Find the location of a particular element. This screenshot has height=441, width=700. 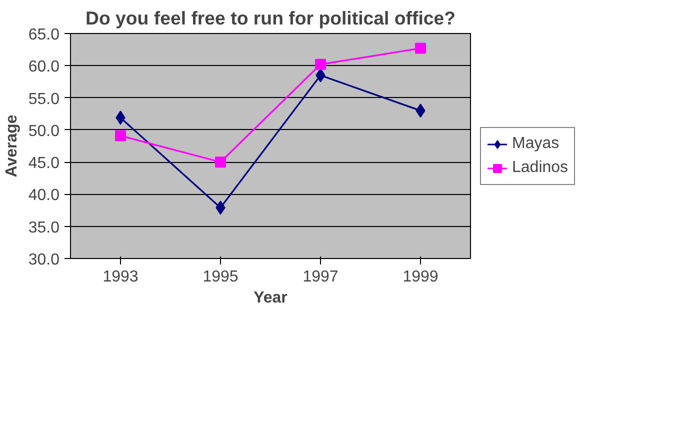

x-tick-label: 1999 is located at coordinates (420, 277).